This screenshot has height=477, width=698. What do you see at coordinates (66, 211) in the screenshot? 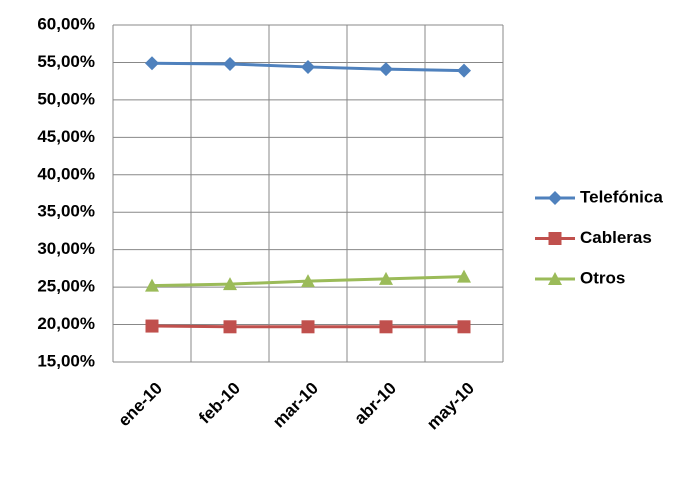
I see `y-tick-label: 35,00%` at bounding box center [66, 211].